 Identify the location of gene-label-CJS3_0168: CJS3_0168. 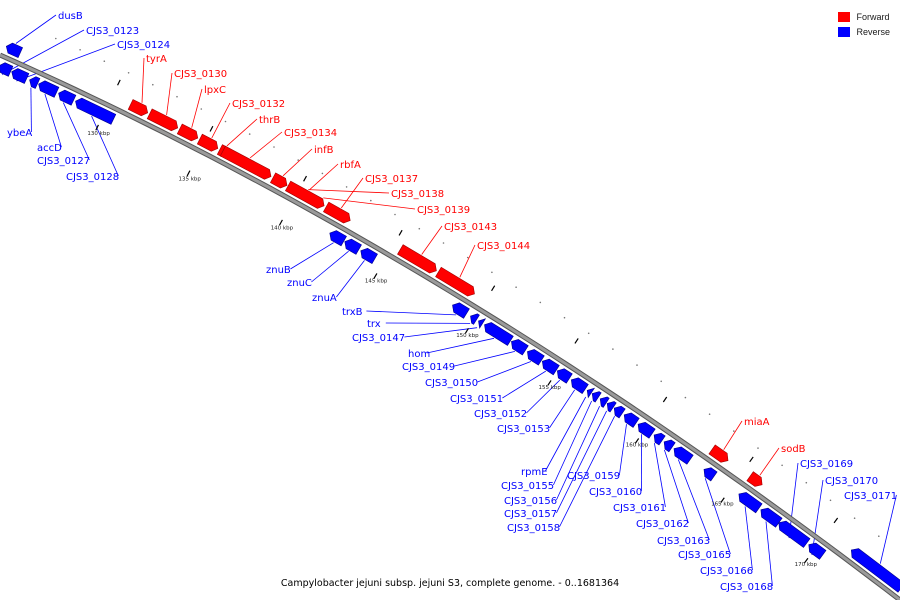
(746, 587).